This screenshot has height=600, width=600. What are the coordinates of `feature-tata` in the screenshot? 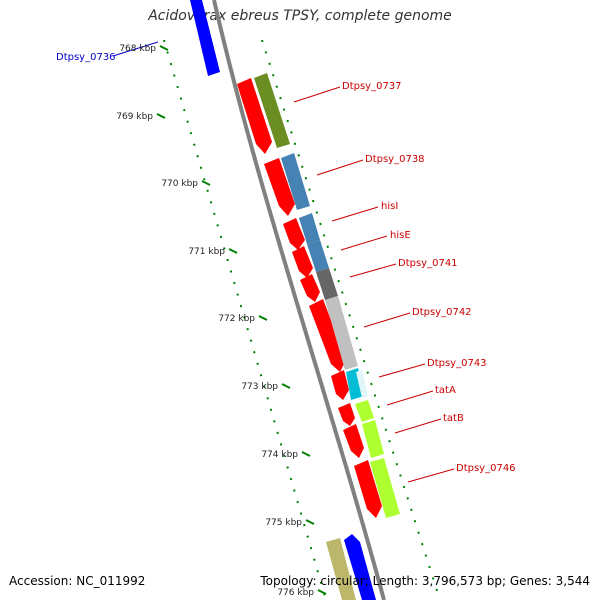 It's located at (364, 411).